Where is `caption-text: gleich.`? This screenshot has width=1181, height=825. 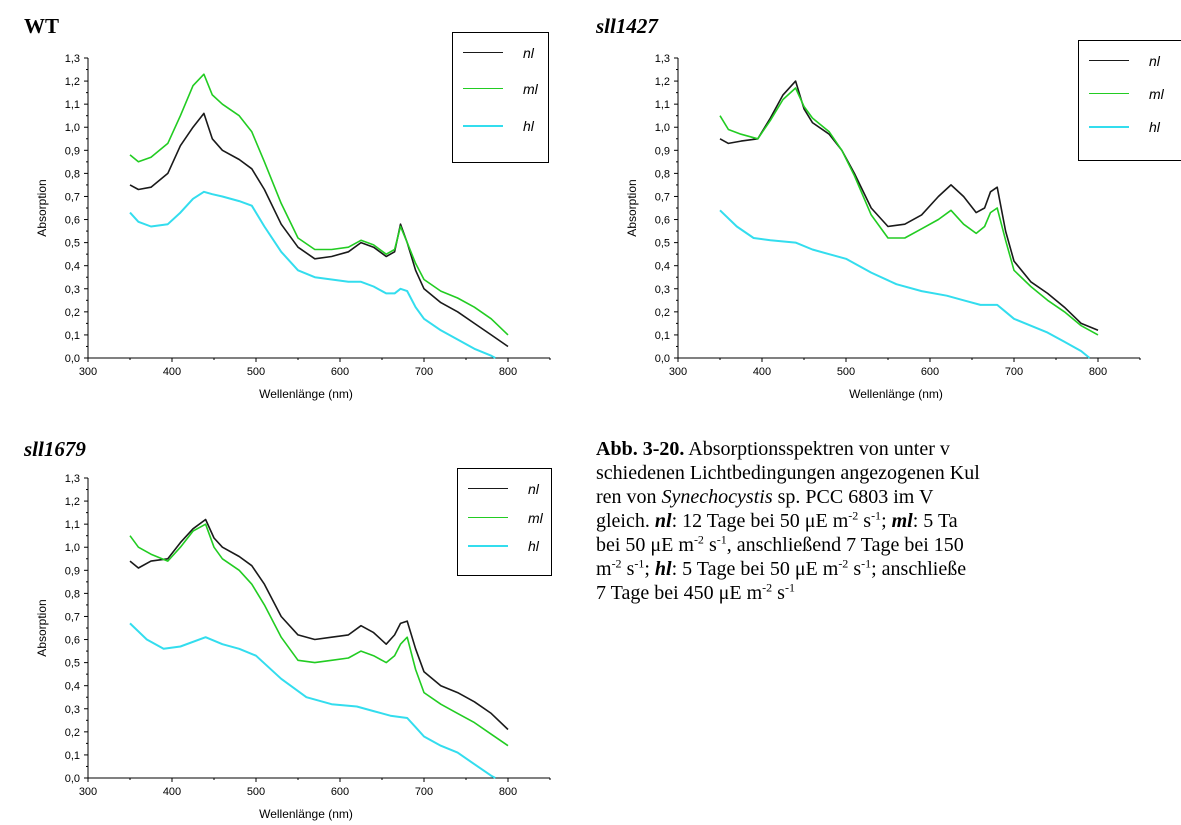 caption-text: gleich. is located at coordinates (625, 521).